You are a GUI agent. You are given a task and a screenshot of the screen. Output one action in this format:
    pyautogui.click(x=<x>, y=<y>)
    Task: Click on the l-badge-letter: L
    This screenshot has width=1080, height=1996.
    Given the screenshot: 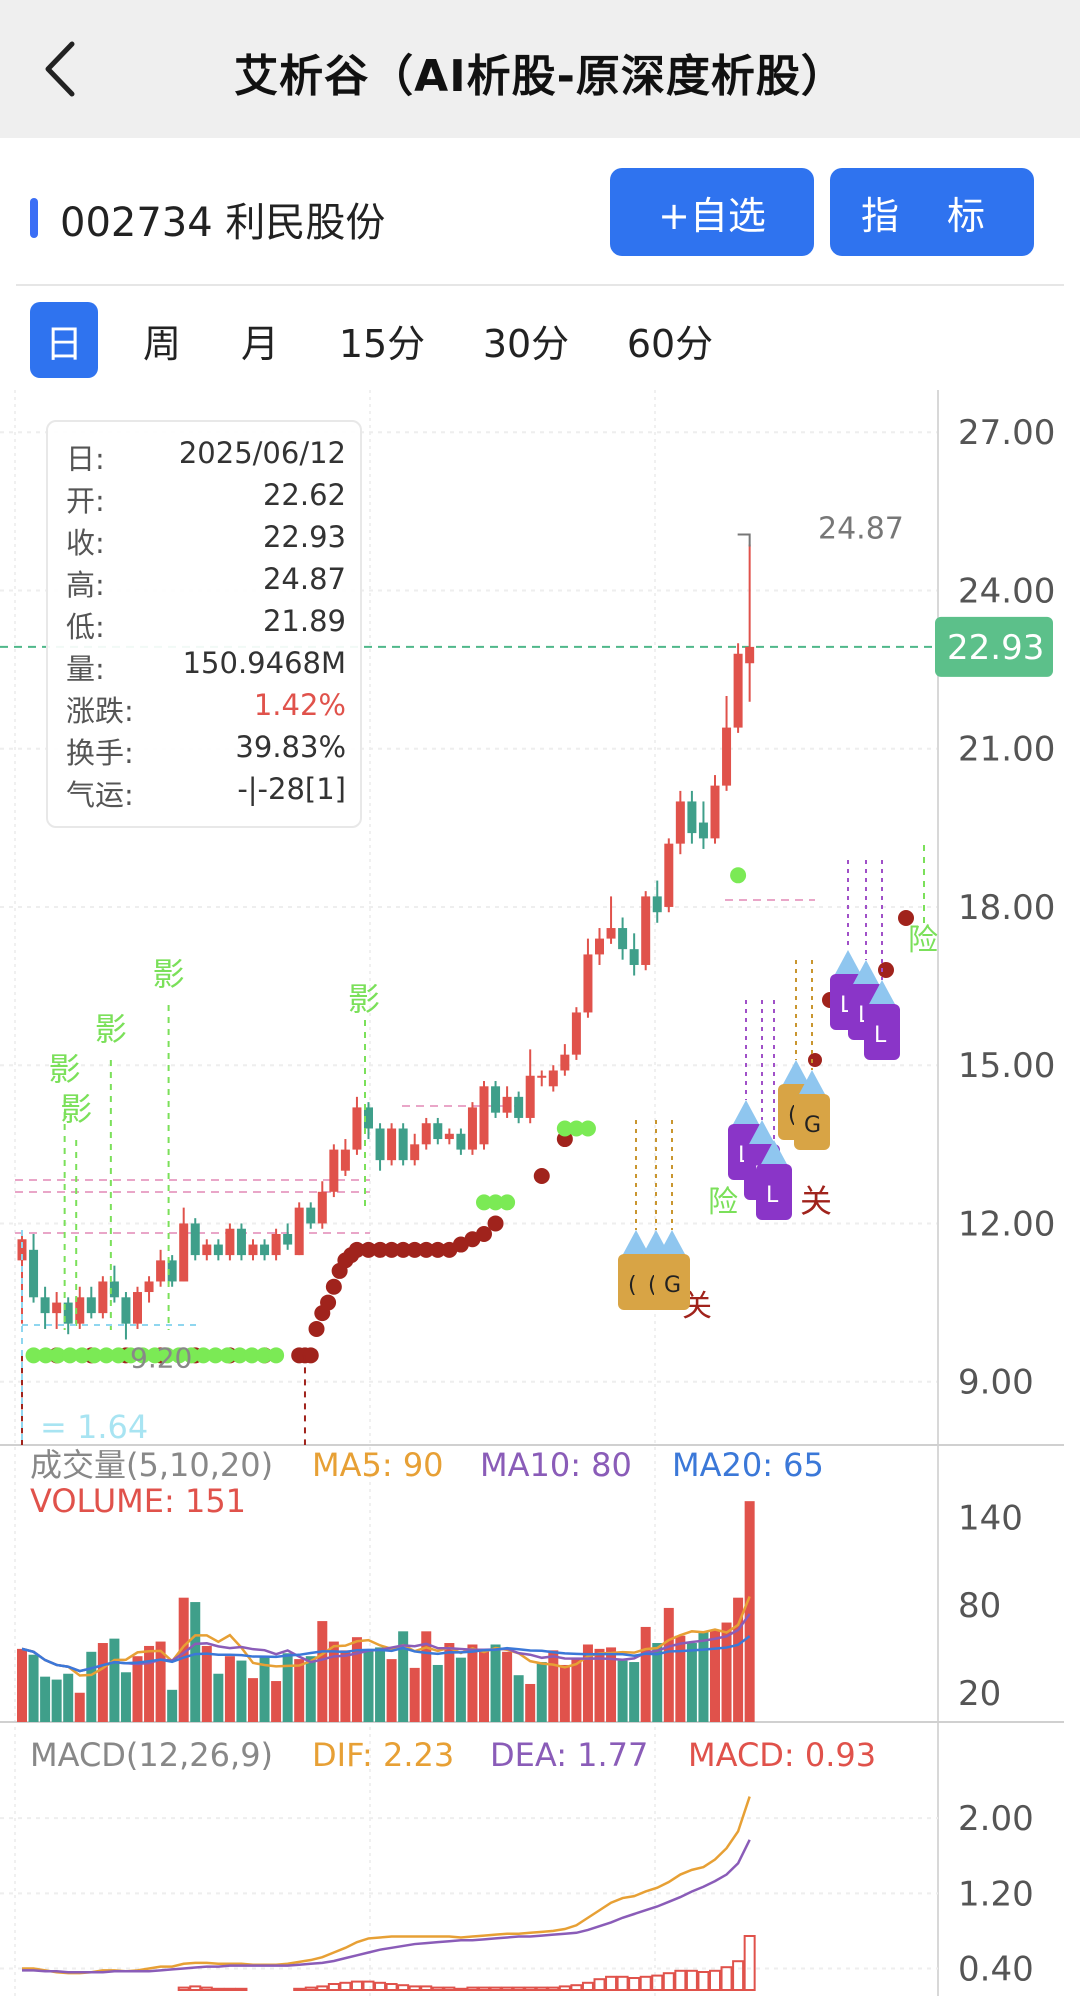 What is the action you would take?
    pyautogui.click(x=772, y=1195)
    